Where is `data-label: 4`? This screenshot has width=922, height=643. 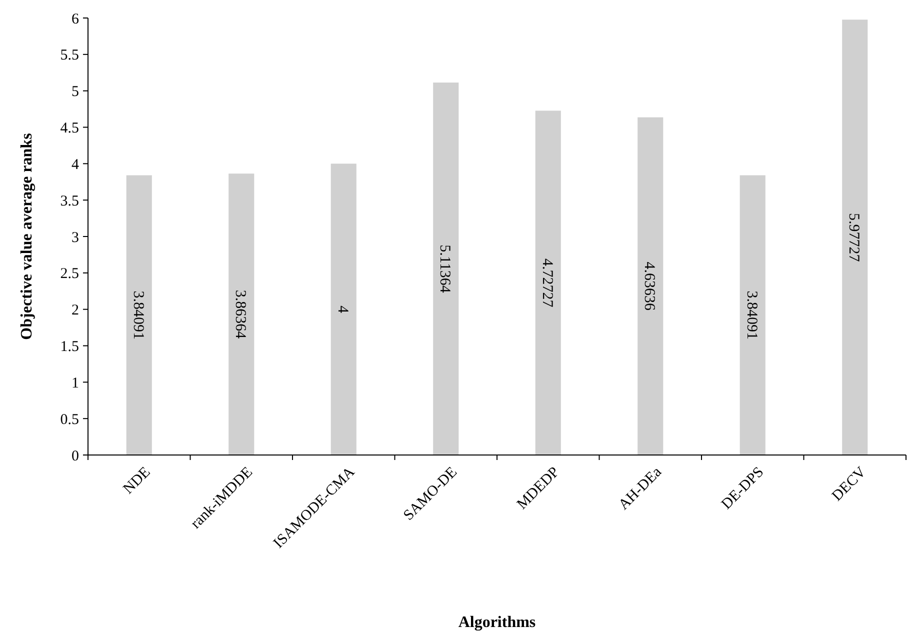
data-label: 4 is located at coordinates (342, 310).